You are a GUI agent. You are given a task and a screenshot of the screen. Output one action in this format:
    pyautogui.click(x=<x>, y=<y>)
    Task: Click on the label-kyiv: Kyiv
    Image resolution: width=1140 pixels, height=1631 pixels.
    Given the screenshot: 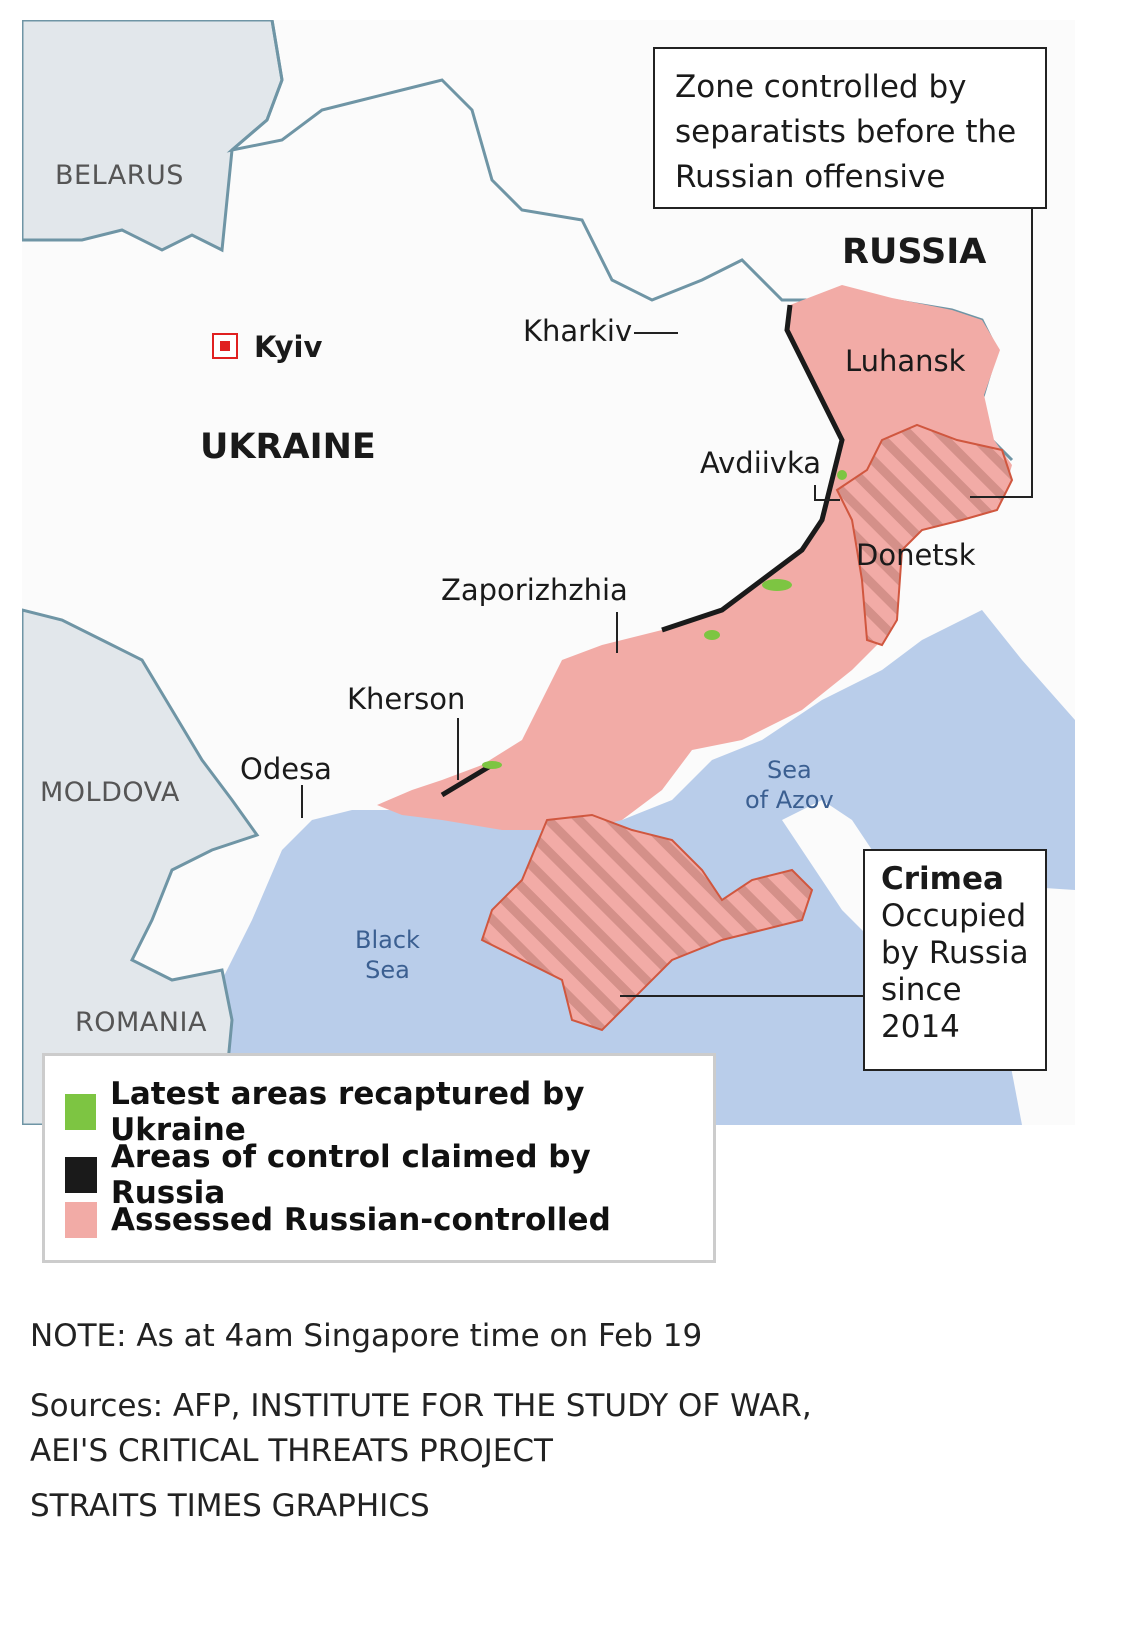 What is the action you would take?
    pyautogui.click(x=288, y=347)
    